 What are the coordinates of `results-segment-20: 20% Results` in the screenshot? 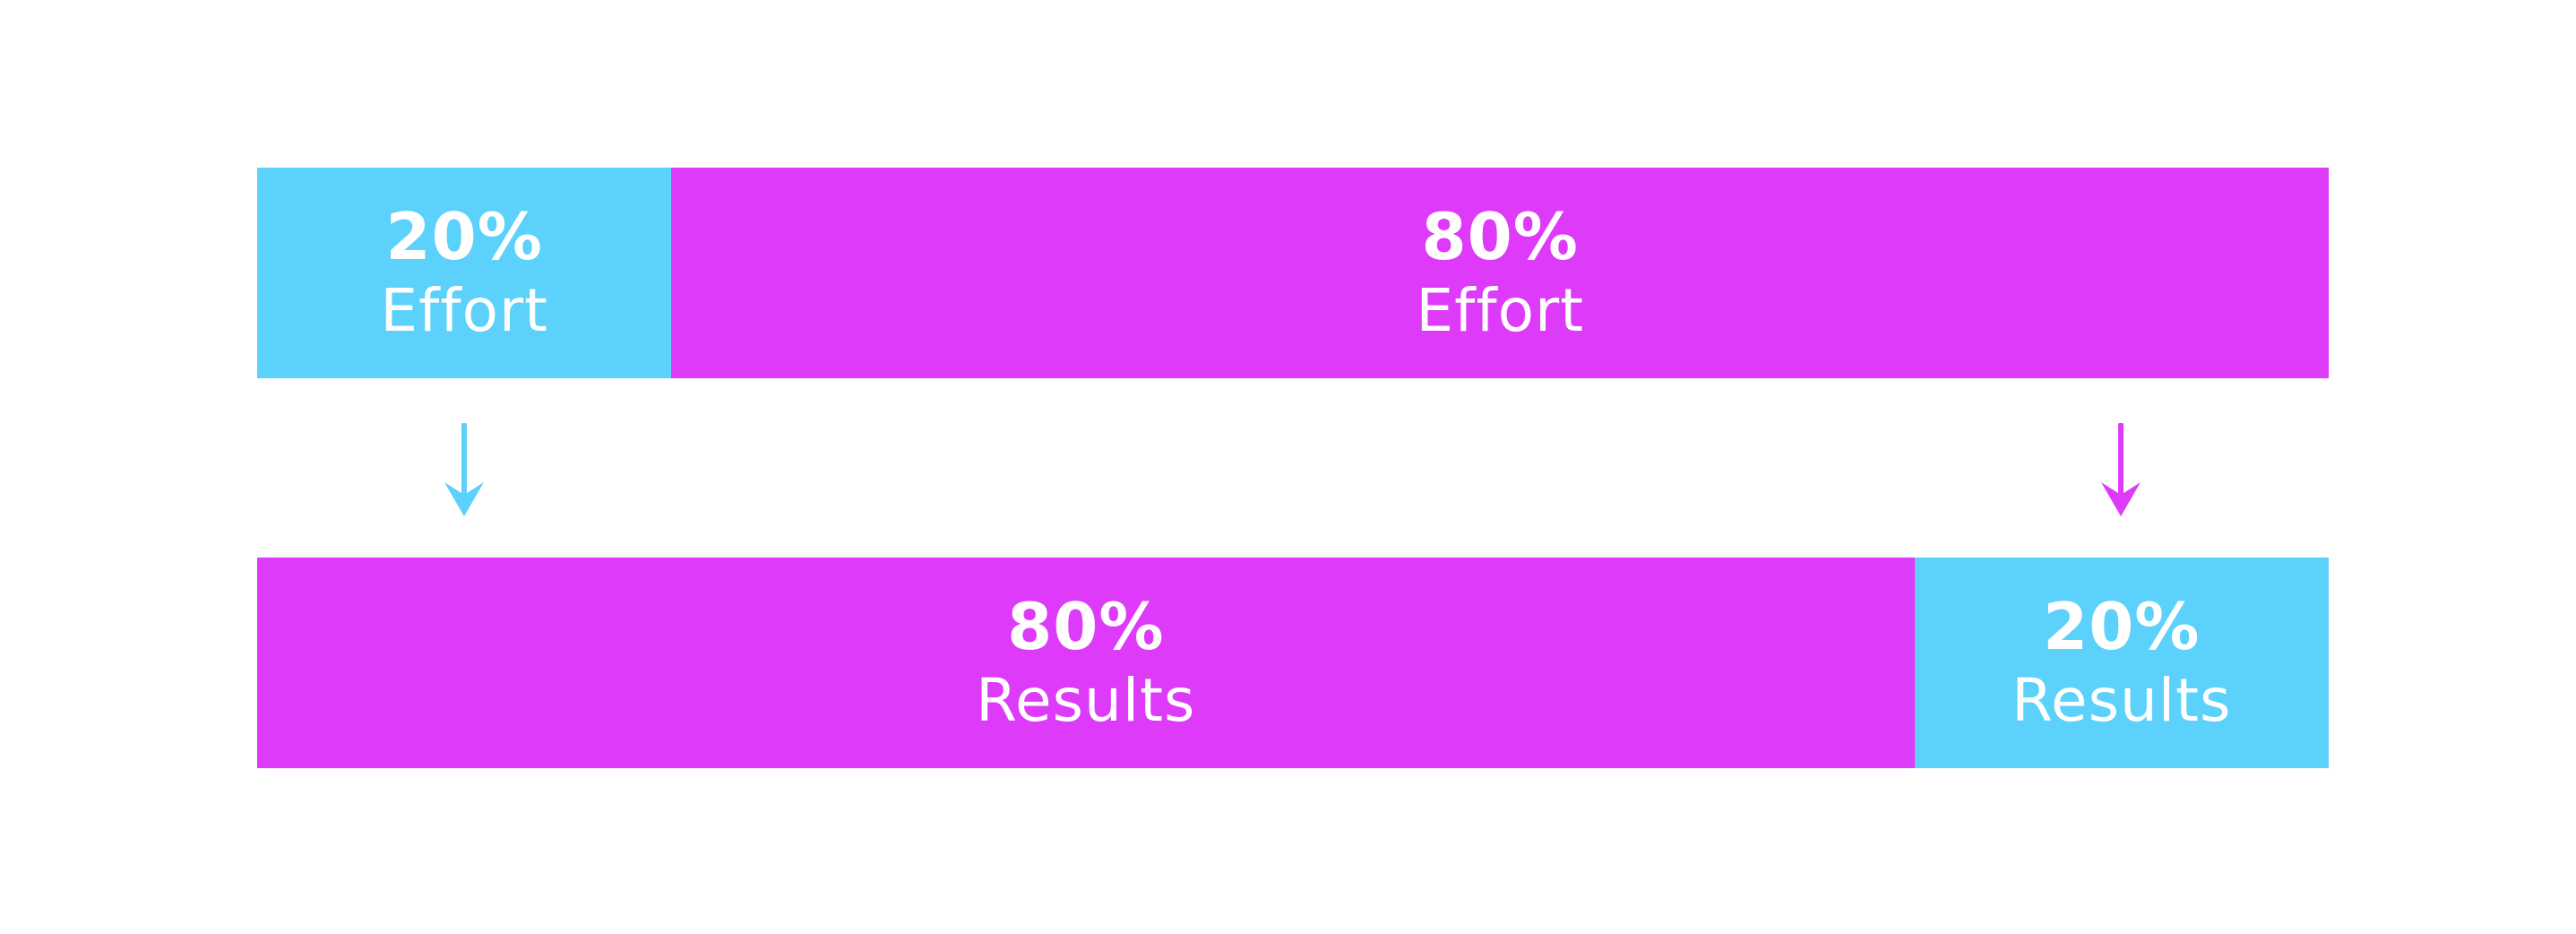 It's located at (2121, 663).